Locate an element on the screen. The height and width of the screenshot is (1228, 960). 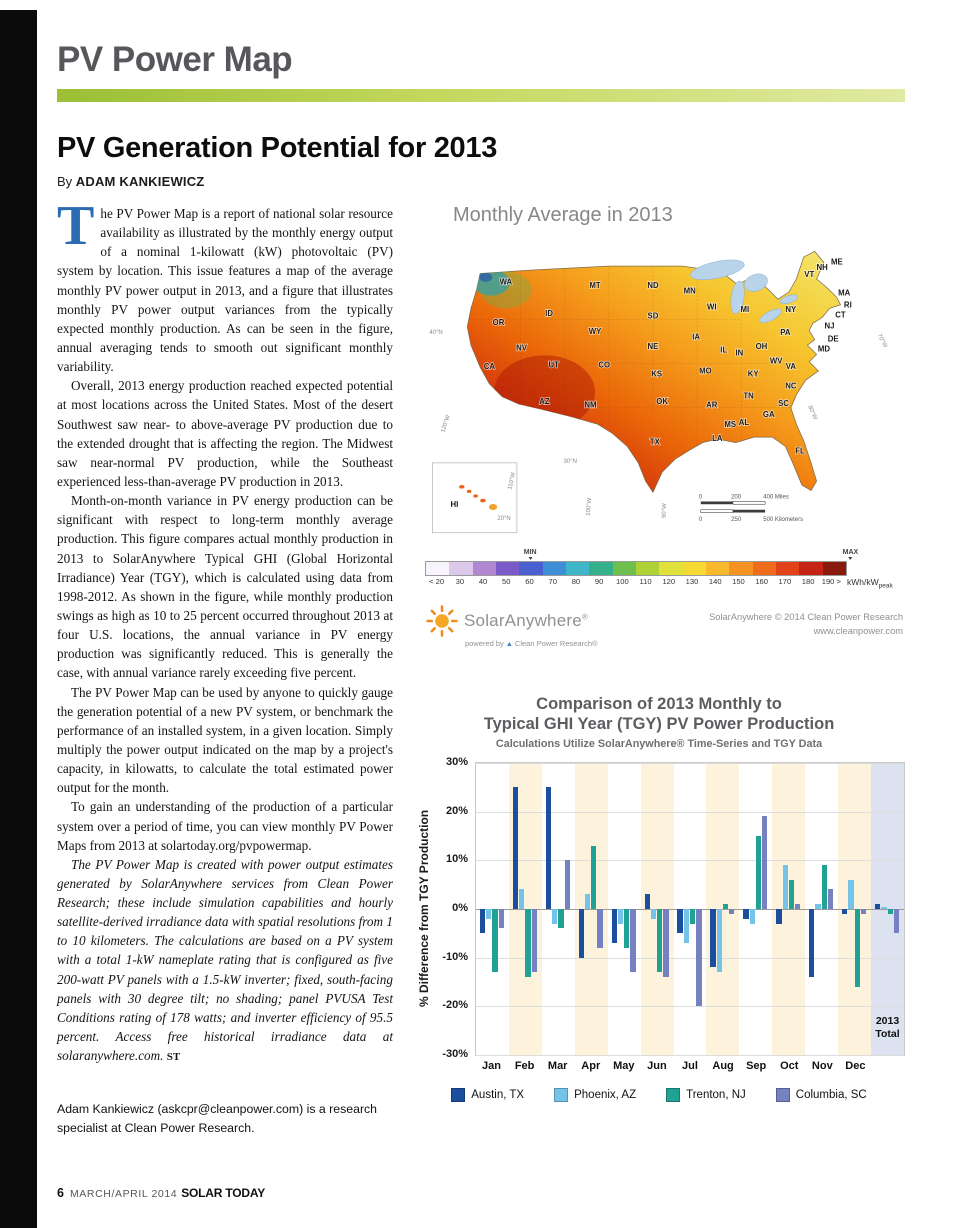
state-label-co: CO is located at coordinates (604, 364).